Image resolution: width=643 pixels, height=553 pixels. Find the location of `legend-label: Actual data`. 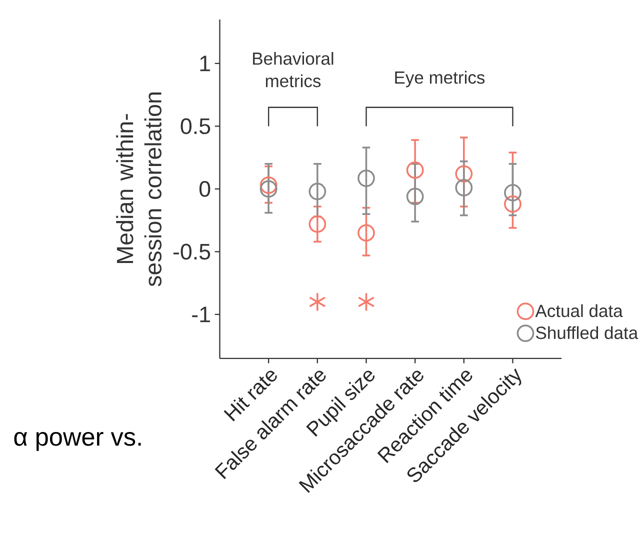

legend-label: Actual data is located at coordinates (579, 311).